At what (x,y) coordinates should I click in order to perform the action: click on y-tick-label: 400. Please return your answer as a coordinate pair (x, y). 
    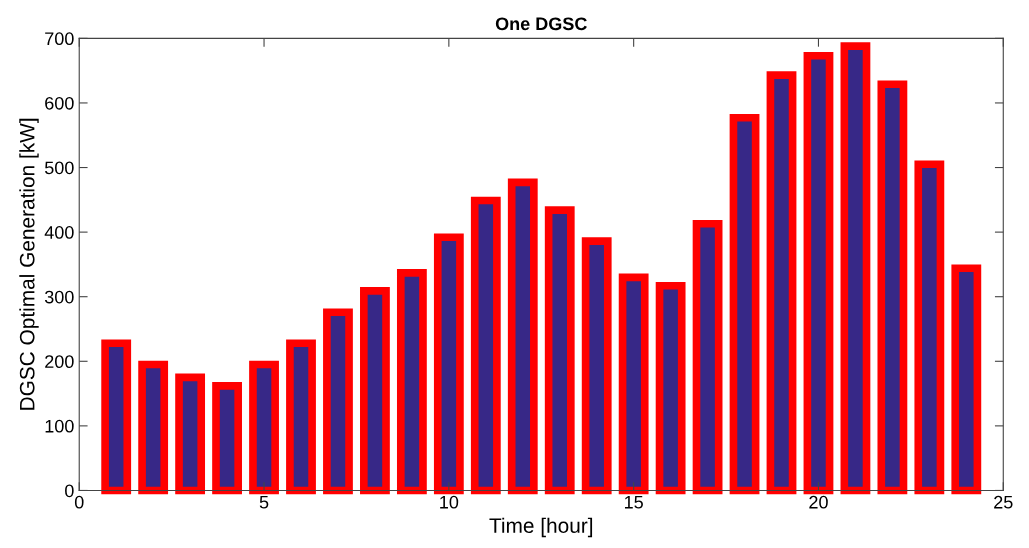
    Looking at the image, I should click on (59, 232).